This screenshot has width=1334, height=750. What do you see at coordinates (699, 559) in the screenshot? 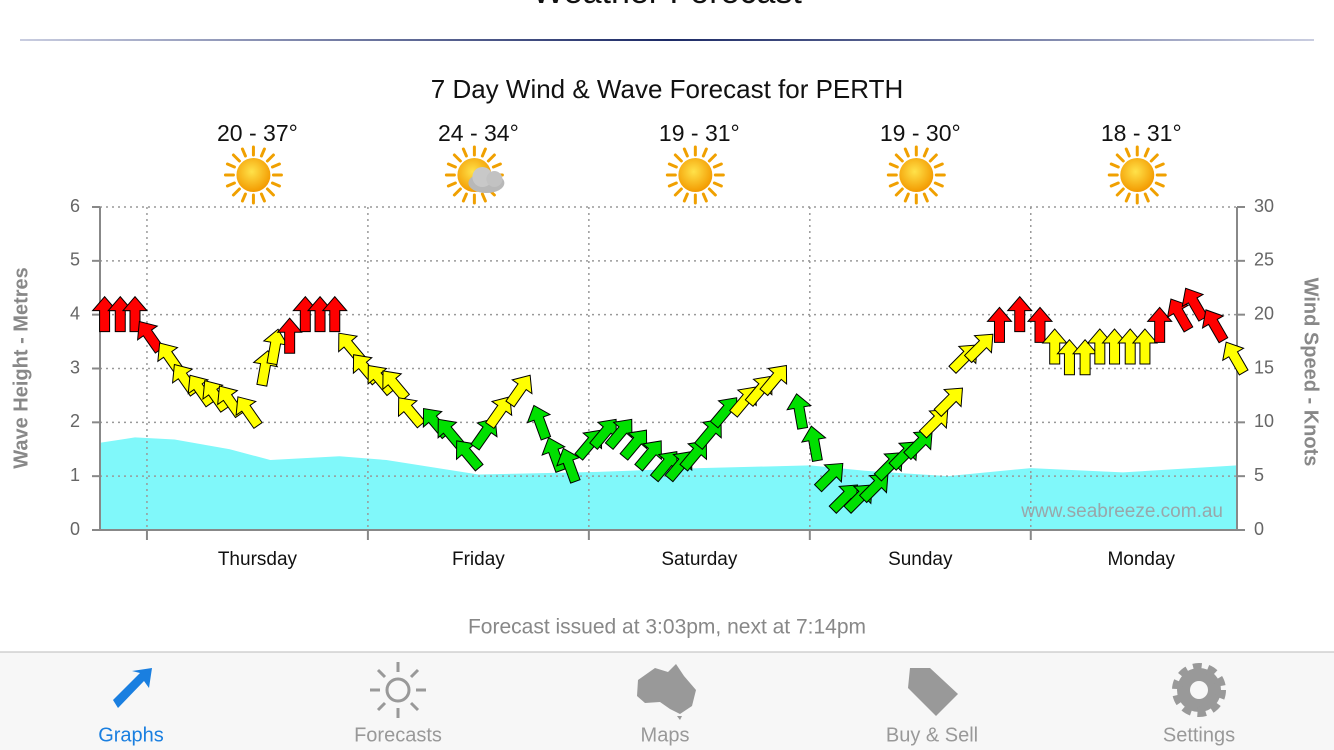
I see `day-label: Saturday` at bounding box center [699, 559].